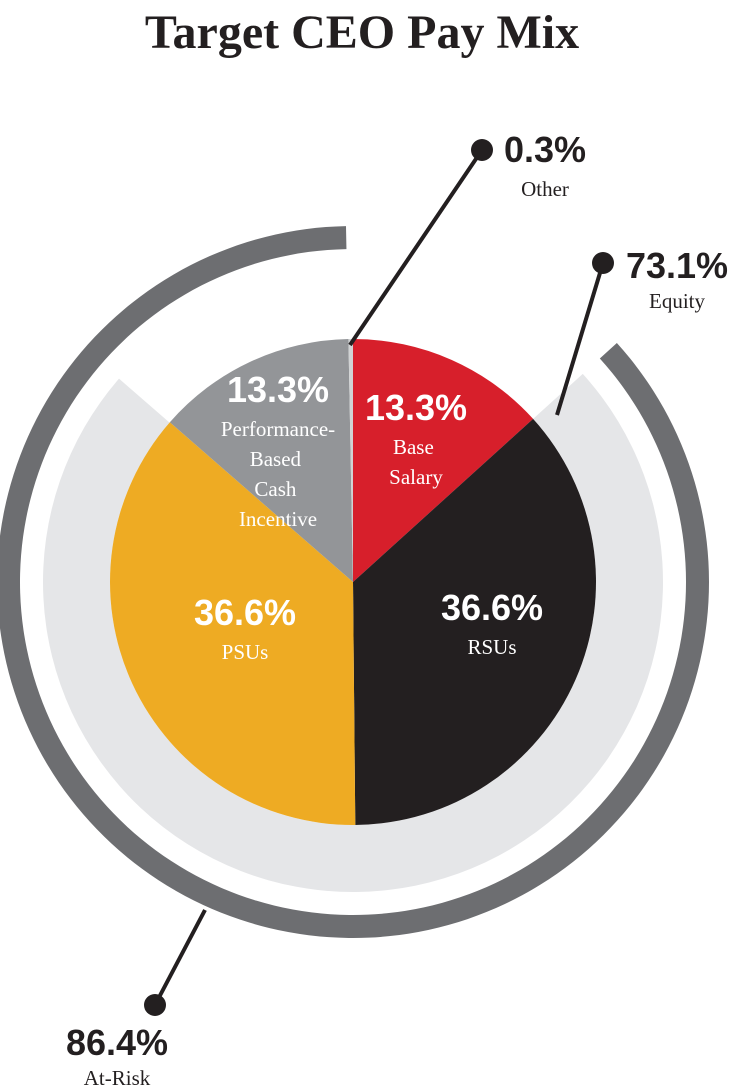 Image resolution: width=732 pixels, height=1091 pixels. What do you see at coordinates (117, 1078) in the screenshot?
I see `ring-name-label: At-Risk` at bounding box center [117, 1078].